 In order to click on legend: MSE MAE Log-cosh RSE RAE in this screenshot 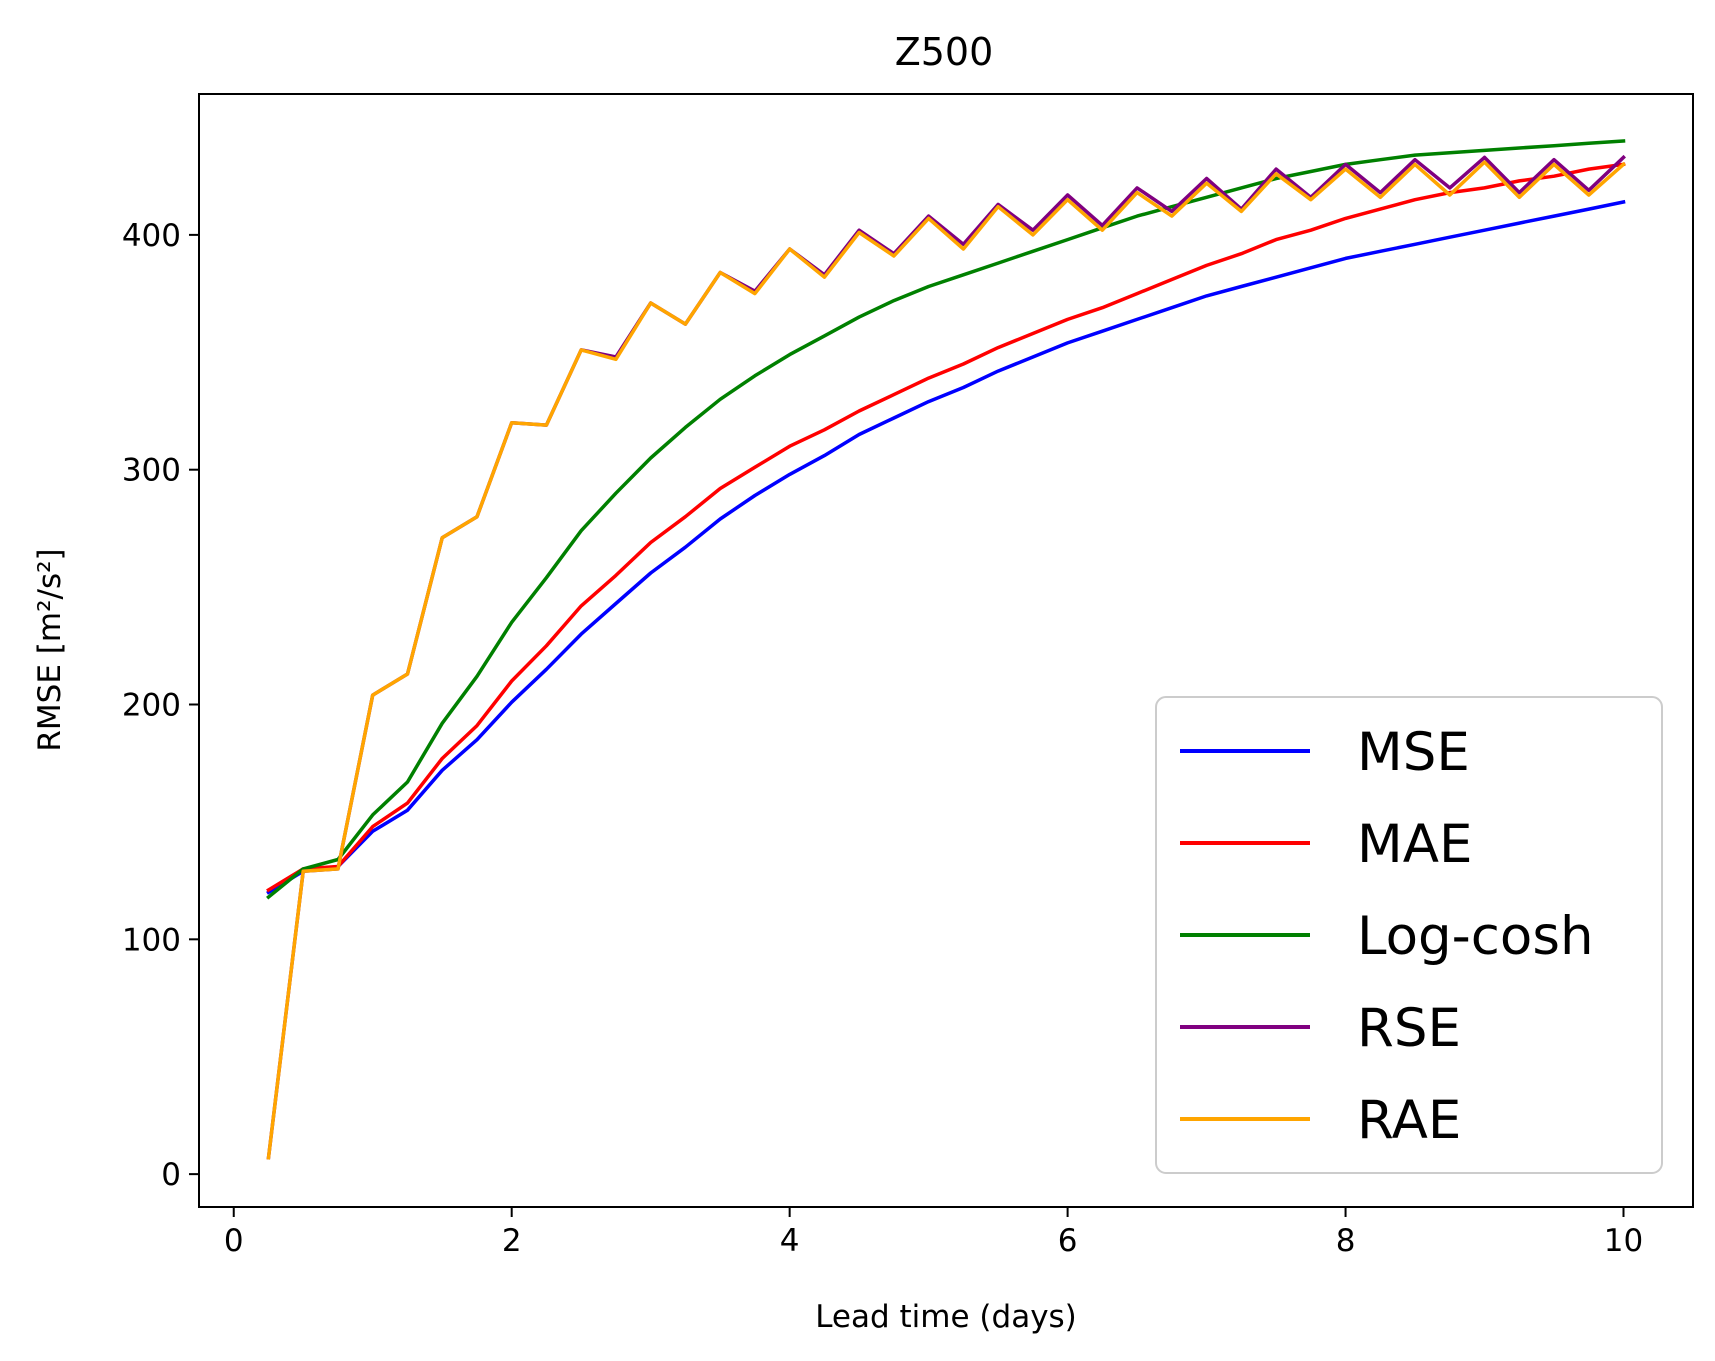, I will do `click(1409, 935)`.